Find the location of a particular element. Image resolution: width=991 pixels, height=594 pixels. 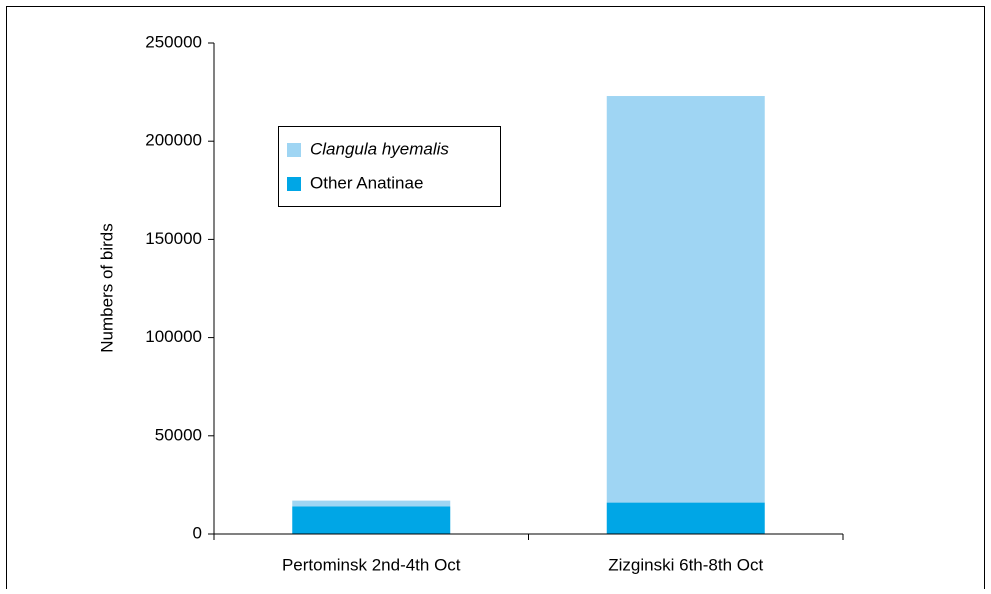

y-tick-label: 50000 is located at coordinates (178, 434).